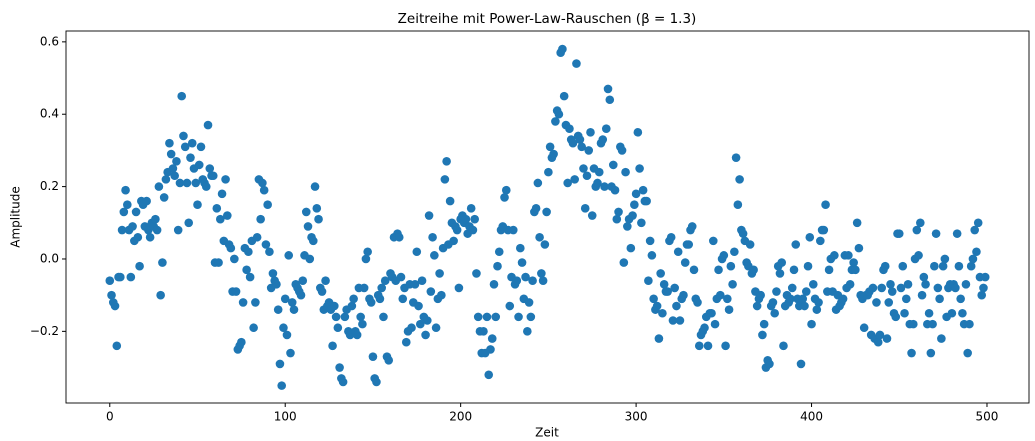  What do you see at coordinates (49, 186) in the screenshot?
I see `y-tick-label: 0.2` at bounding box center [49, 186].